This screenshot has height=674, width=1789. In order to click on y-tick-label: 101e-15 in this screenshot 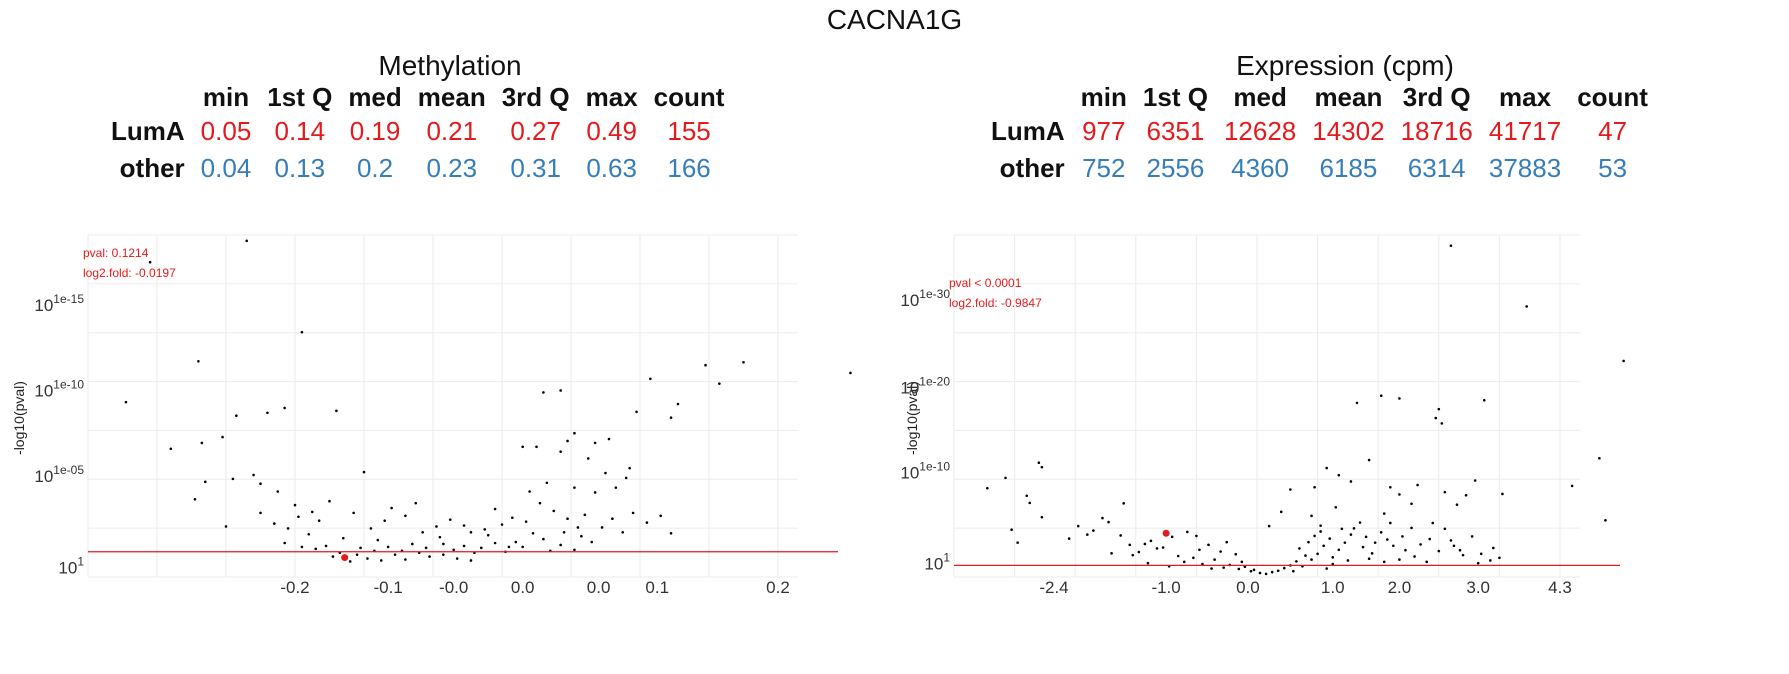, I will do `click(59, 303)`.